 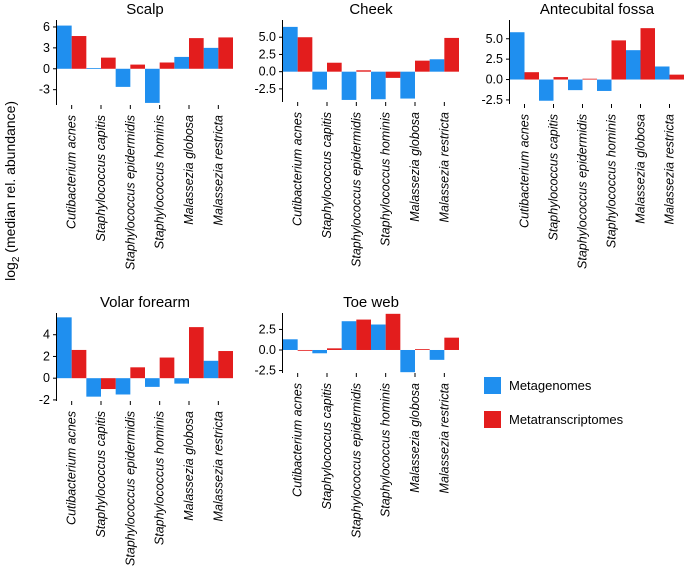 What do you see at coordinates (44, 90) in the screenshot?
I see `y-tick-label: -3` at bounding box center [44, 90].